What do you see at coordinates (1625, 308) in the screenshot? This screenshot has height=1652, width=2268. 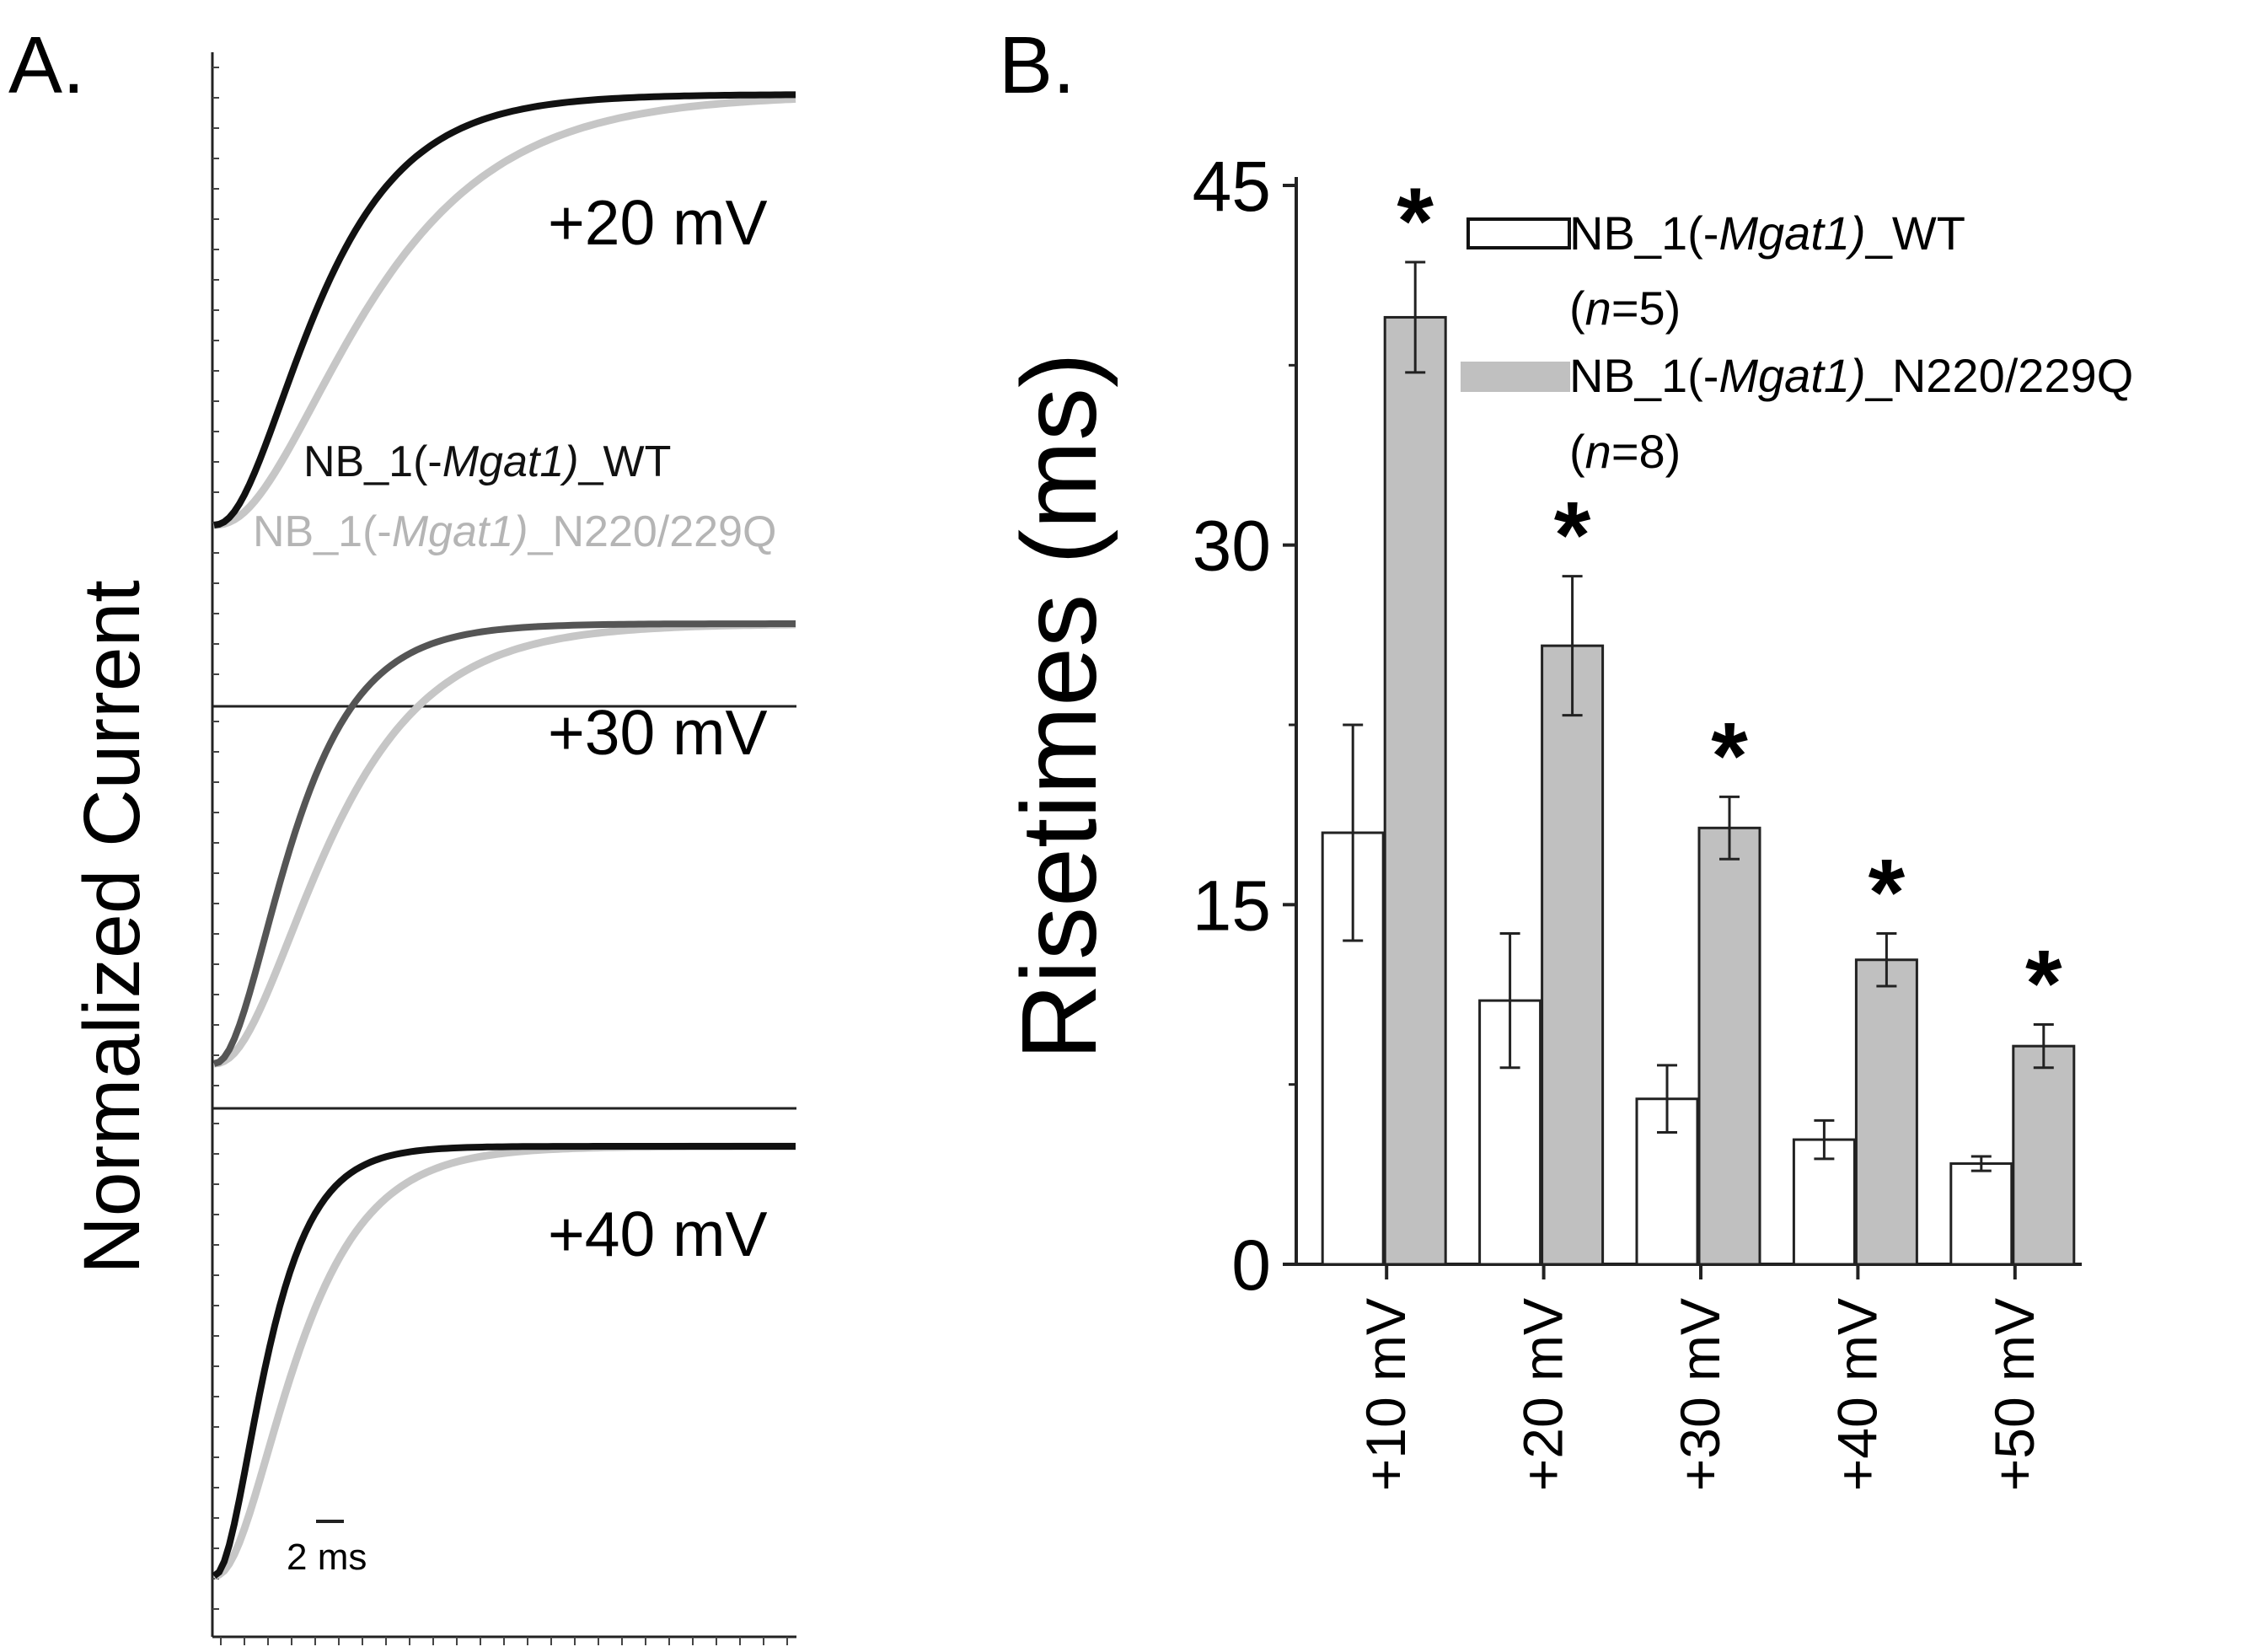 I see `legend-n-wt: (n=5)` at bounding box center [1625, 308].